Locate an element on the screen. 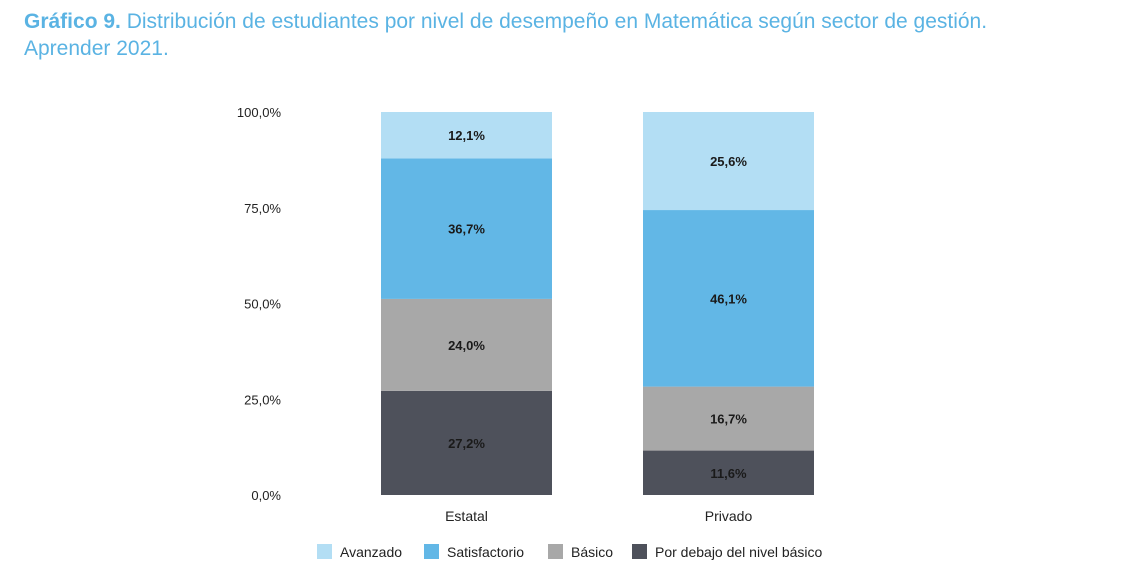 This screenshot has height=578, width=1138. bar-segment-privado-avanzado is located at coordinates (728, 161).